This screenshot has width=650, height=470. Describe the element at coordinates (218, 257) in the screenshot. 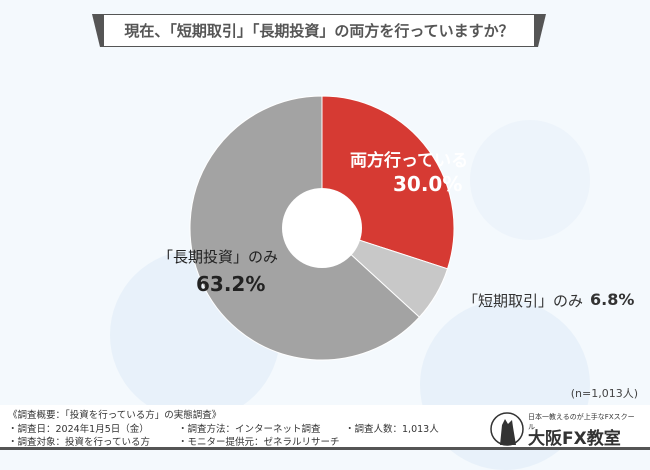

I see `label-long: 「長期投資」のみ` at that location.